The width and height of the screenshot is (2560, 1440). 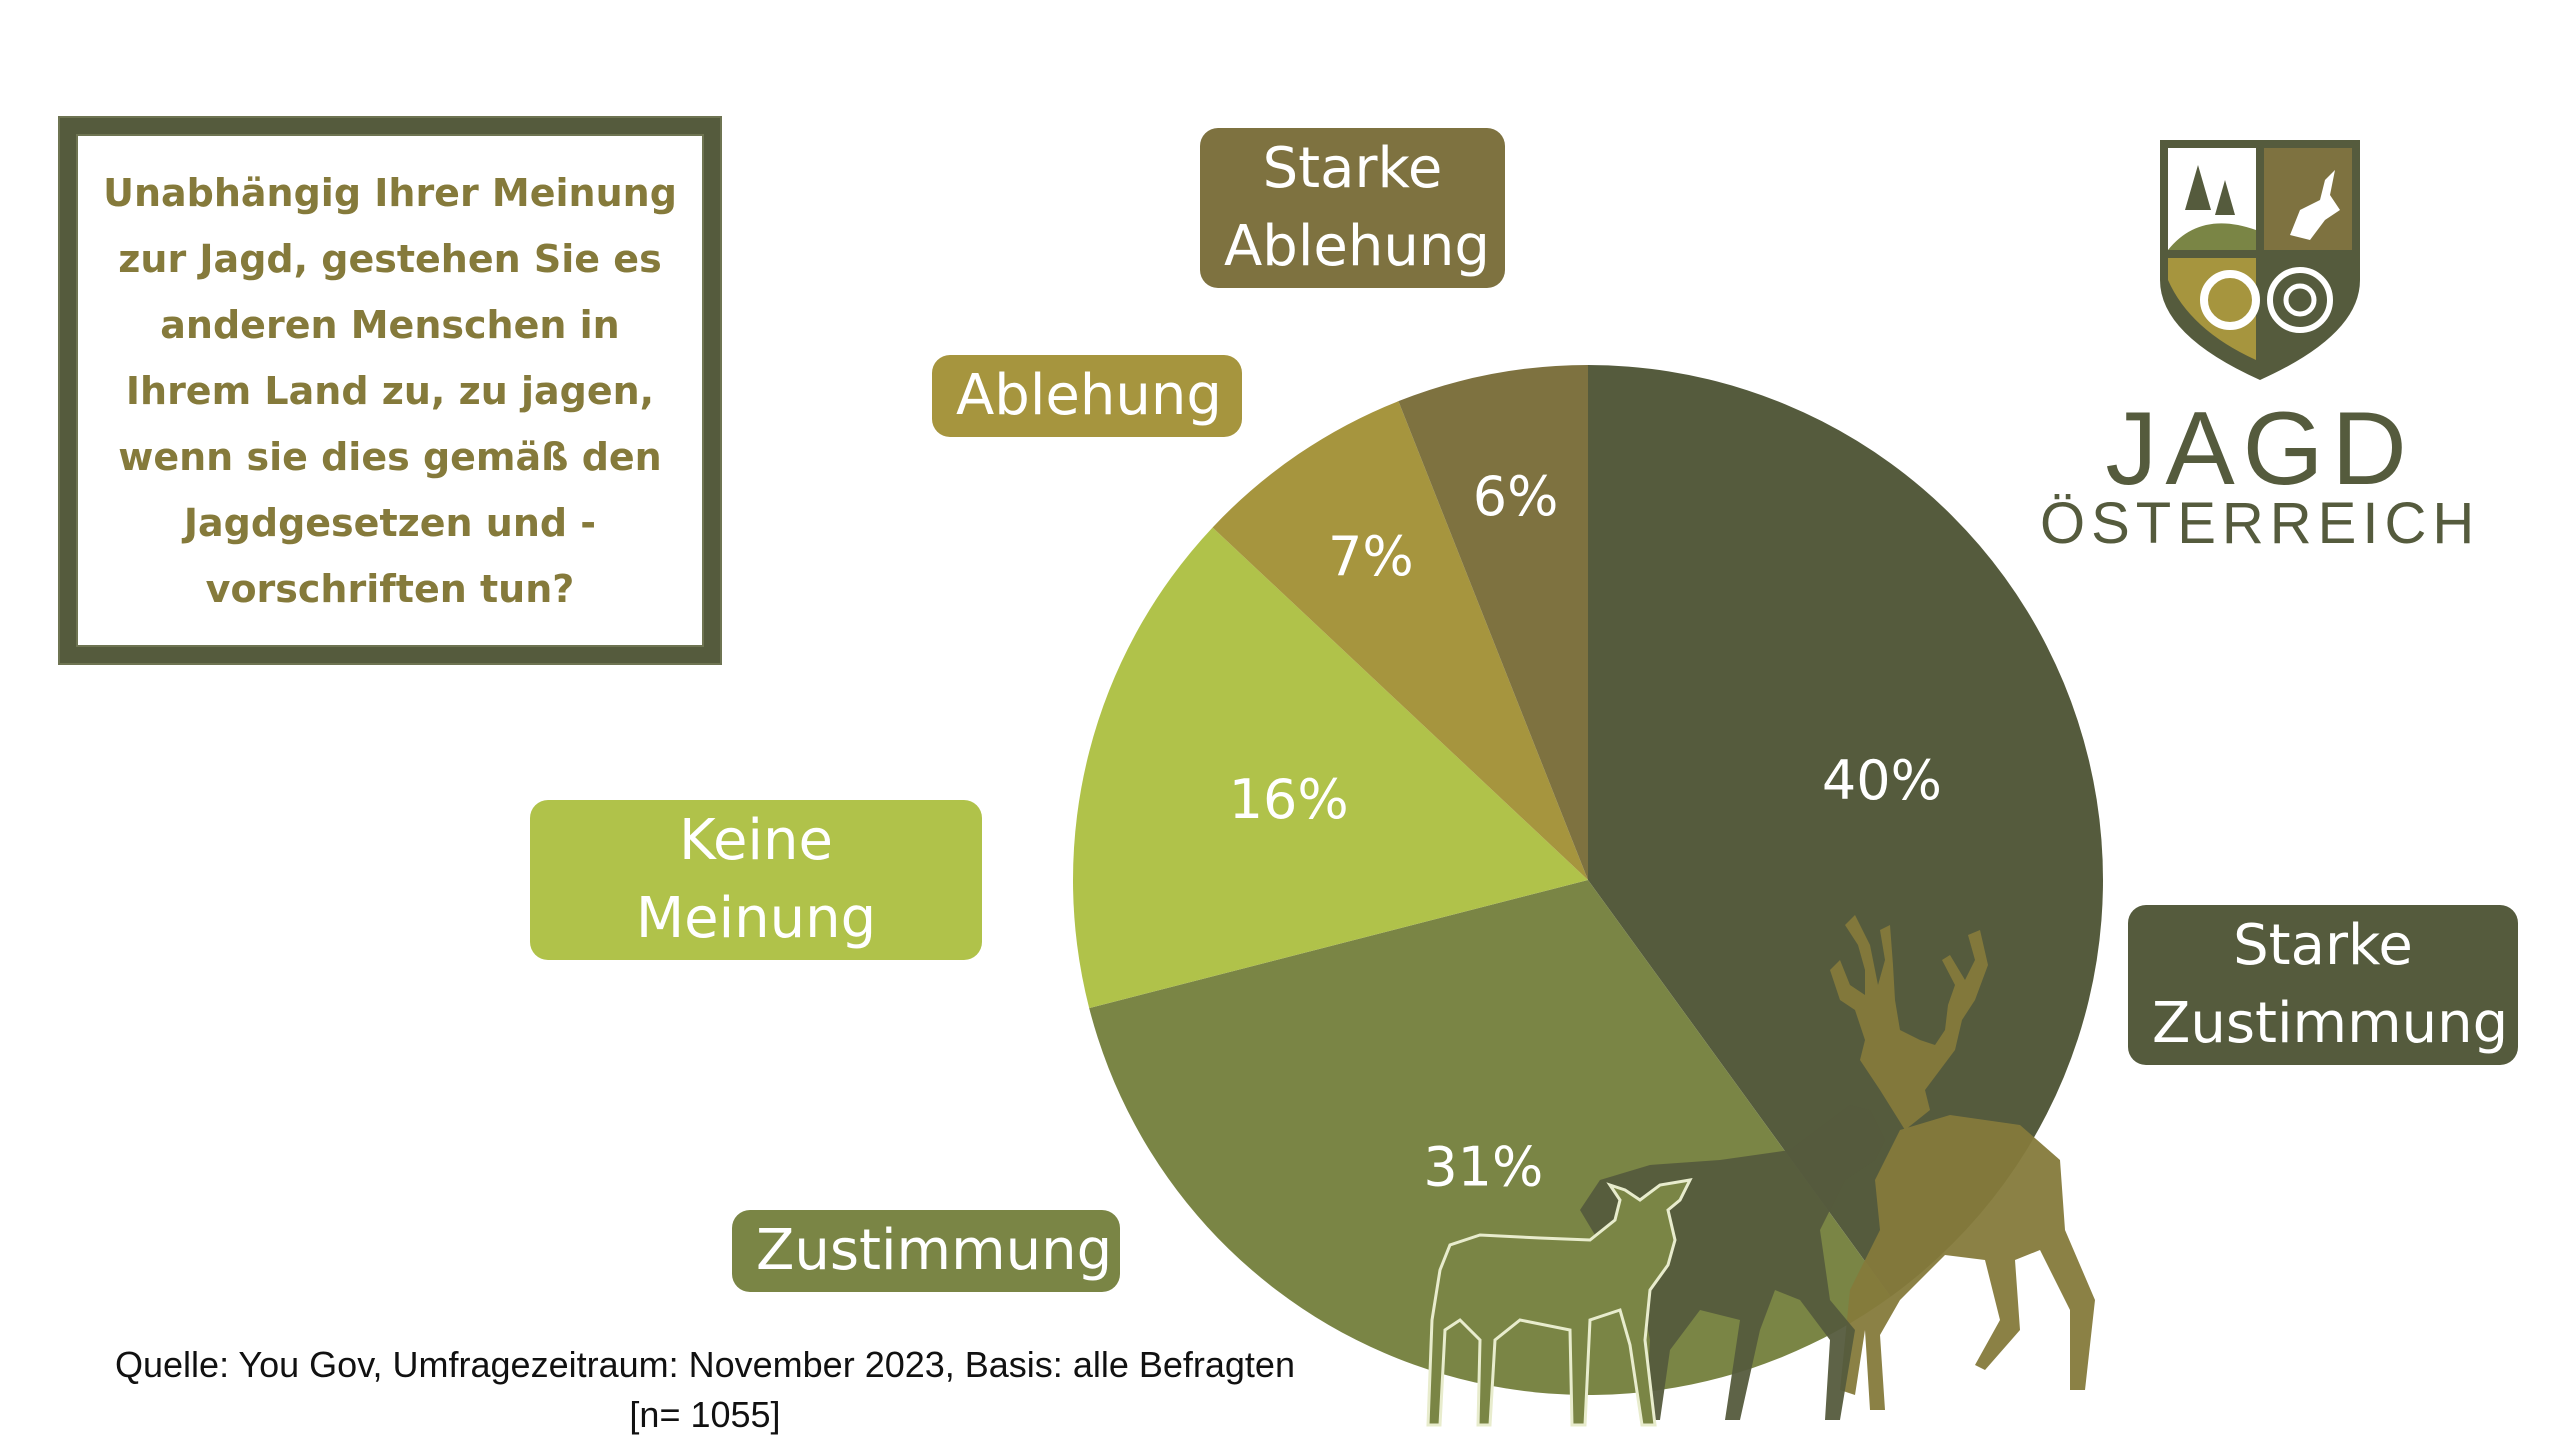 I want to click on logo-subtitle: ÖSTERREICH, so click(x=2260, y=523).